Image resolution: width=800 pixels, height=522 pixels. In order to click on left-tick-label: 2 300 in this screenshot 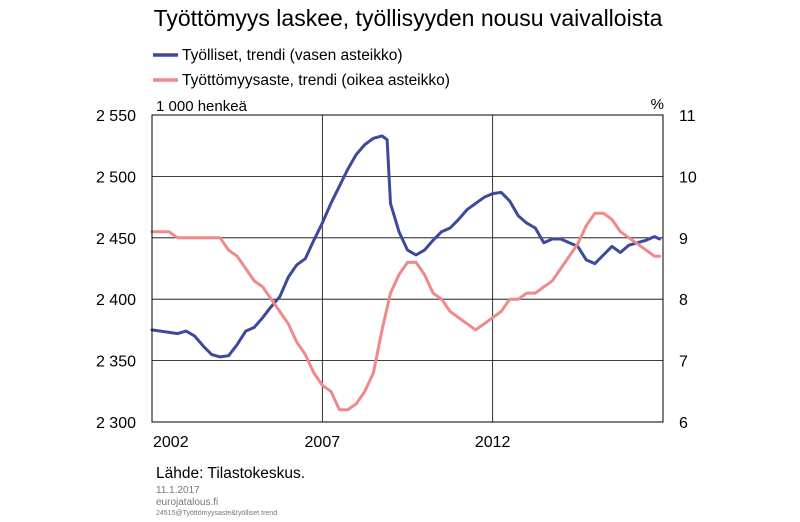, I will do `click(116, 423)`.